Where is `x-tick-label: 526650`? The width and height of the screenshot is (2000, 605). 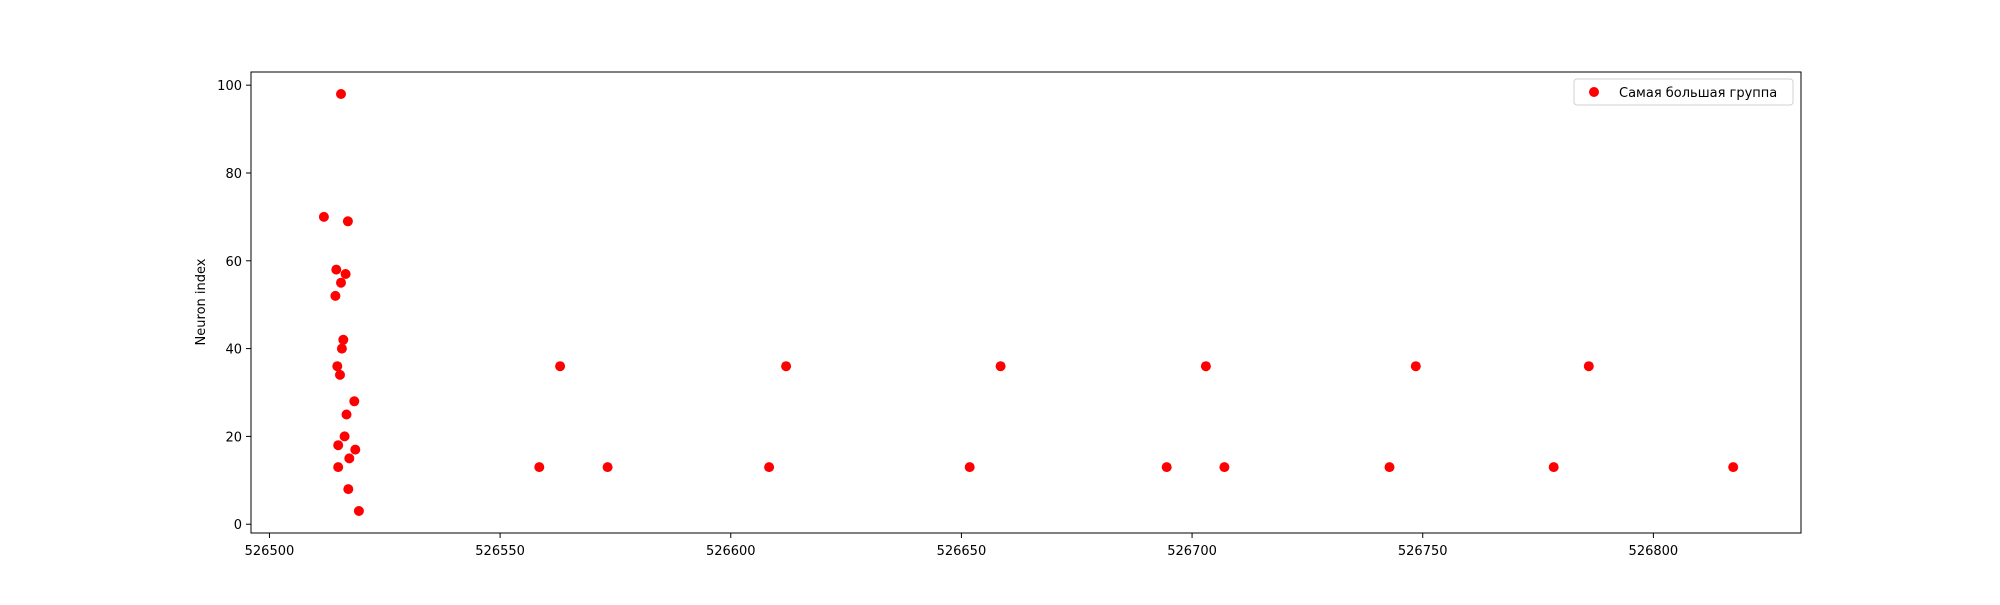 x-tick-label: 526650 is located at coordinates (962, 551).